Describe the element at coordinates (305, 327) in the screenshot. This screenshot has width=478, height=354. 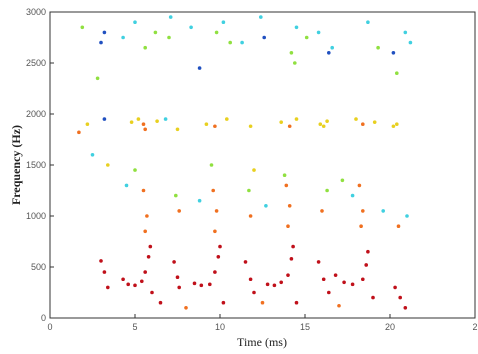
I see `x-tick-label: 15` at that location.